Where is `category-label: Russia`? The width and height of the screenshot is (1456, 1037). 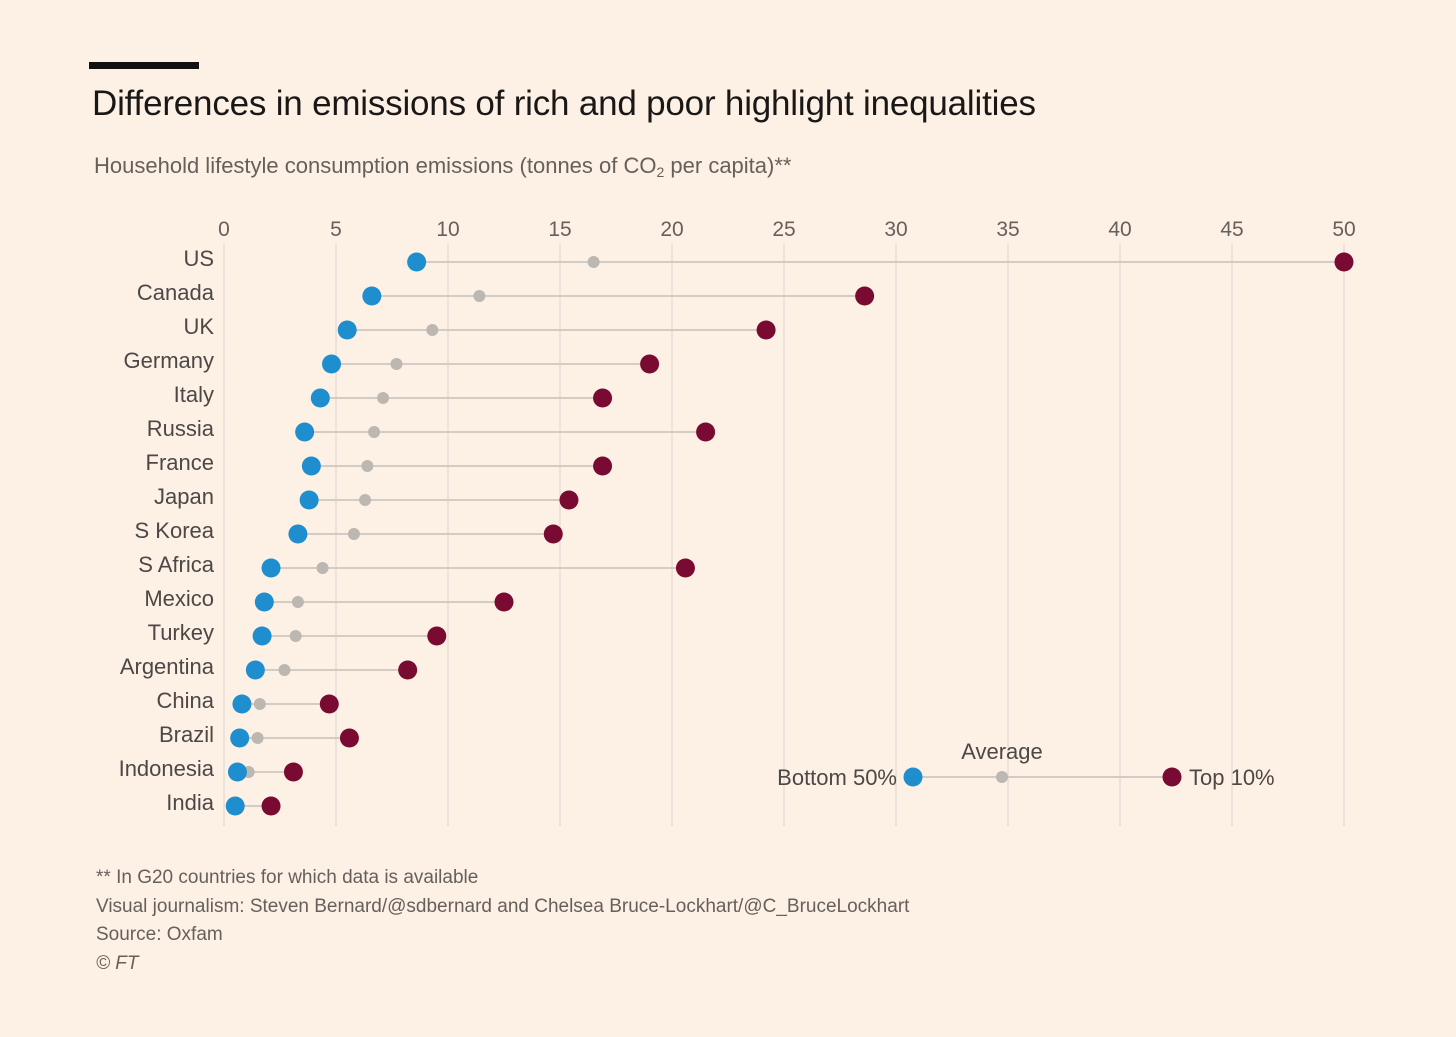
category-label: Russia is located at coordinates (181, 428).